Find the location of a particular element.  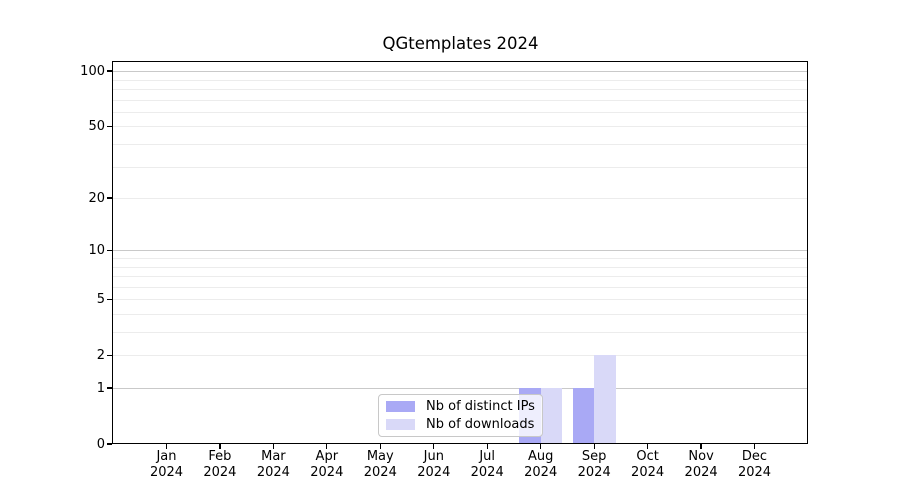

x-tick-mark-may is located at coordinates (380, 446).